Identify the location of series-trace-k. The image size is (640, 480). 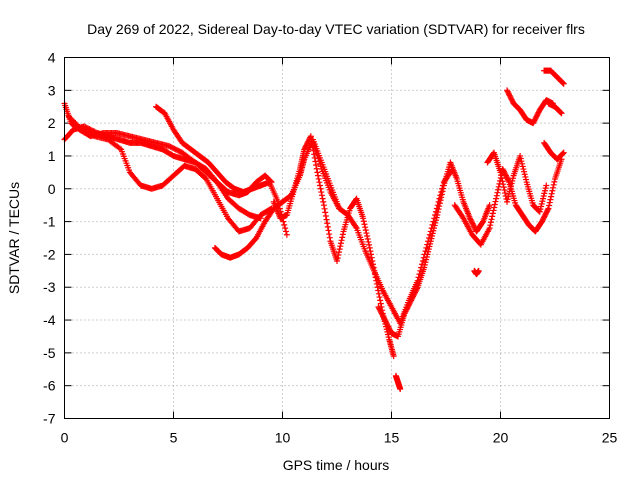
(508, 202).